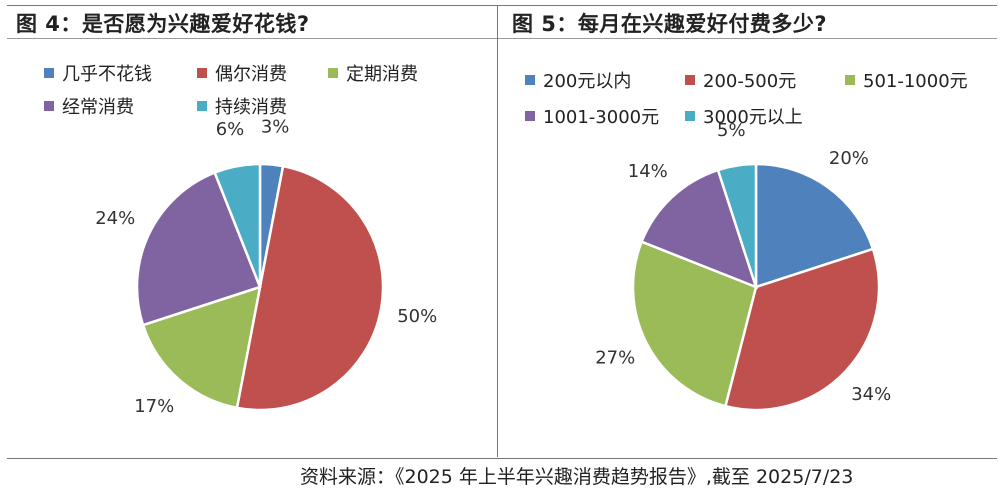 The width and height of the screenshot is (1006, 492). I want to click on legend-item: 持续消费, so click(242, 106).